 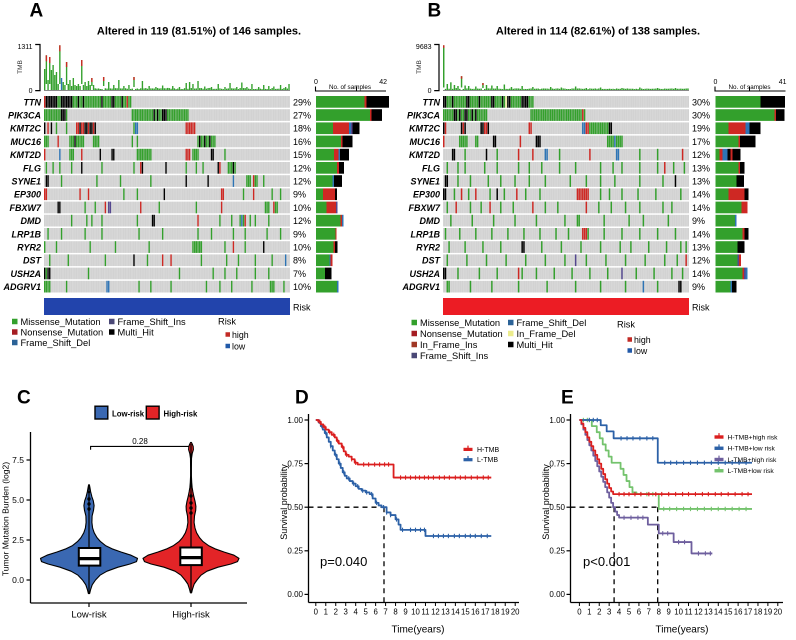 I want to click on svg-text: C, so click(x=24, y=398).